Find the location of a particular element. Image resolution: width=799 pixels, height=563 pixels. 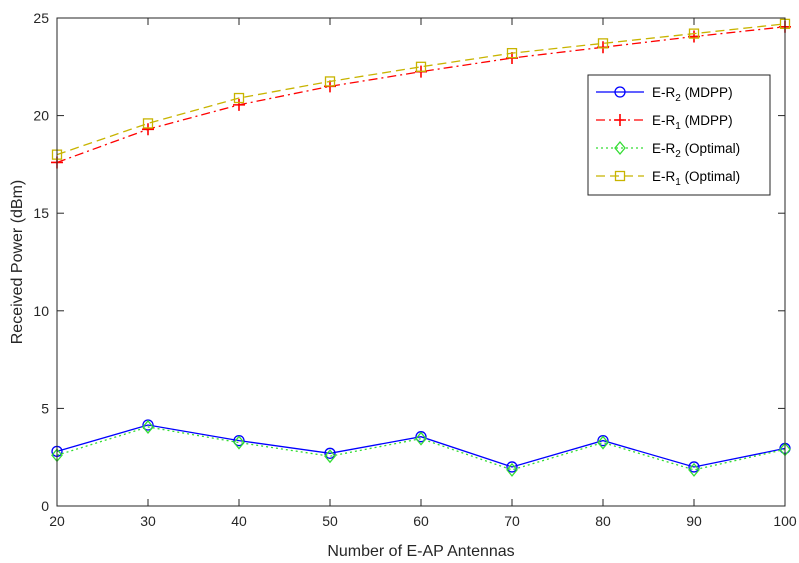

x-tick-label: 20 is located at coordinates (57, 521).